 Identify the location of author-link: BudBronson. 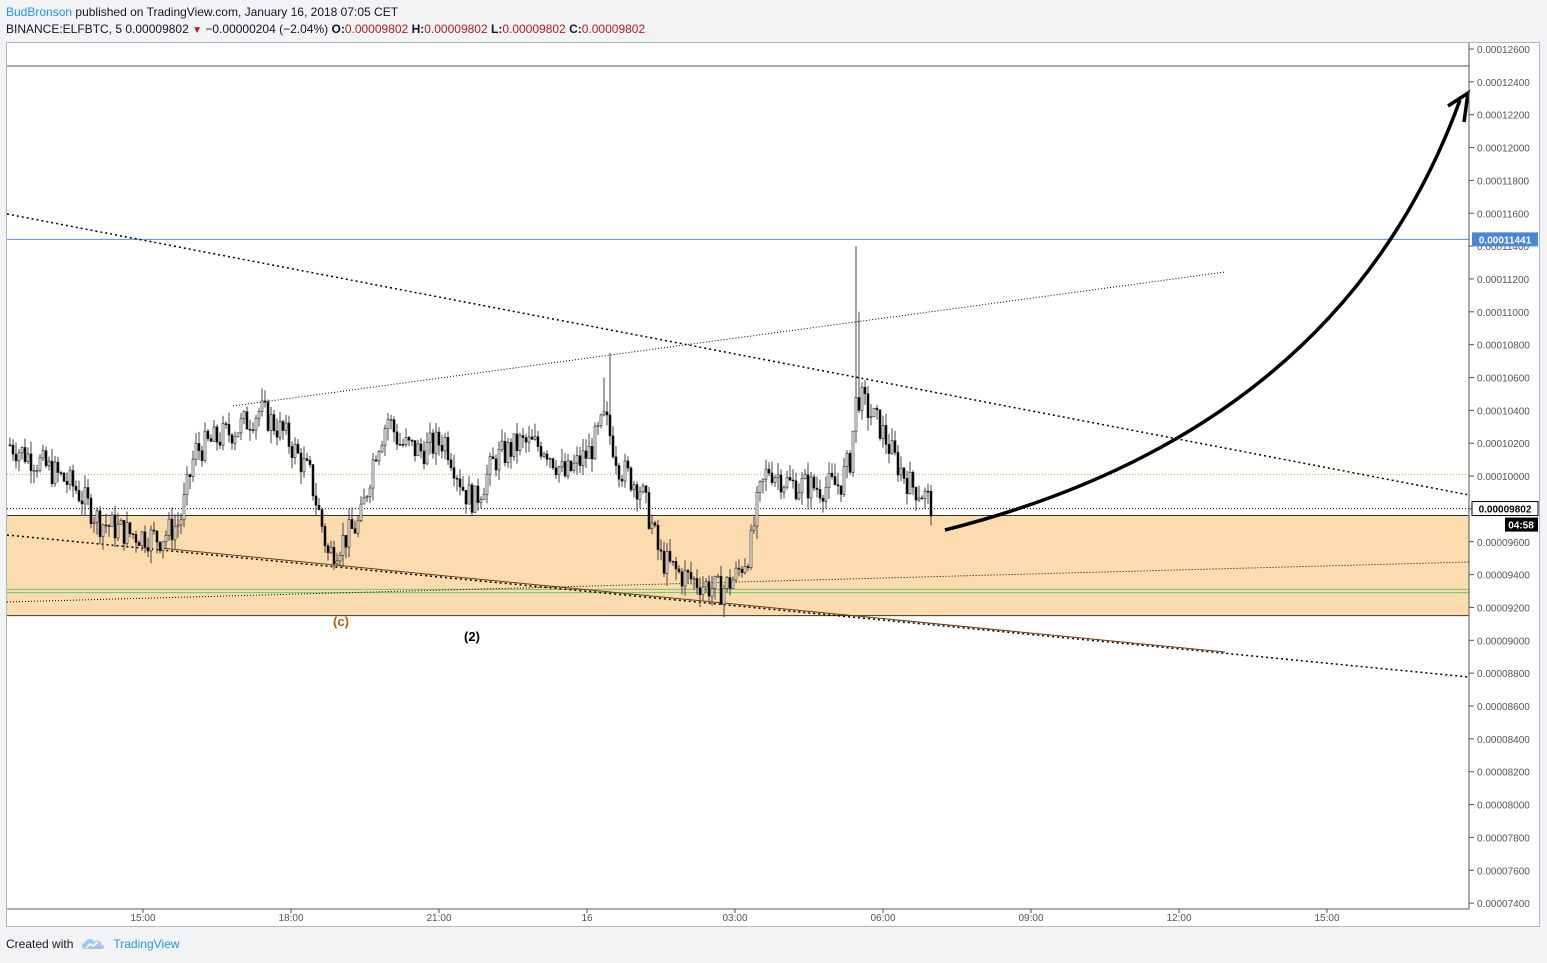
(39, 12).